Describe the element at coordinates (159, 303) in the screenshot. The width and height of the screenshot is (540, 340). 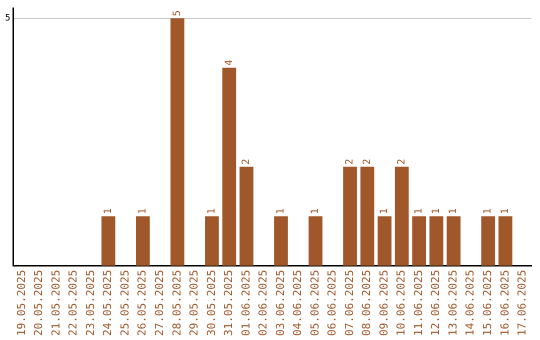
I see `x-tick-label: 27.05.2025` at that location.